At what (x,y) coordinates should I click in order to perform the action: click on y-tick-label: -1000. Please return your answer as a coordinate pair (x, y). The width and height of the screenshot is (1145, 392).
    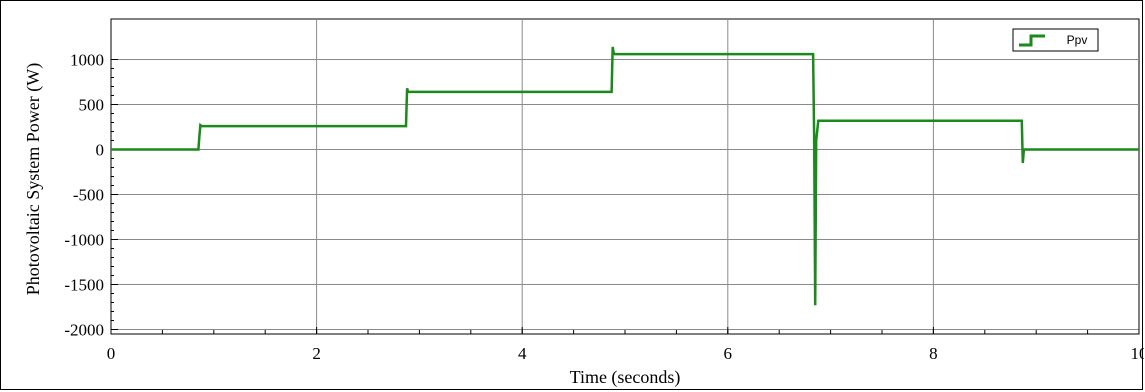
    Looking at the image, I should click on (84, 240).